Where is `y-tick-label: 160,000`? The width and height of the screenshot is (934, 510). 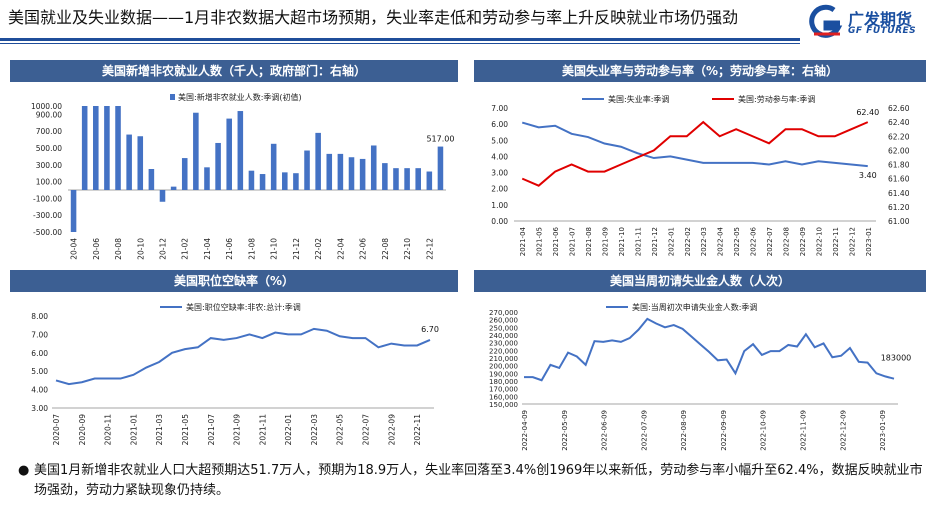
y-tick-label: 160,000 is located at coordinates (503, 397).